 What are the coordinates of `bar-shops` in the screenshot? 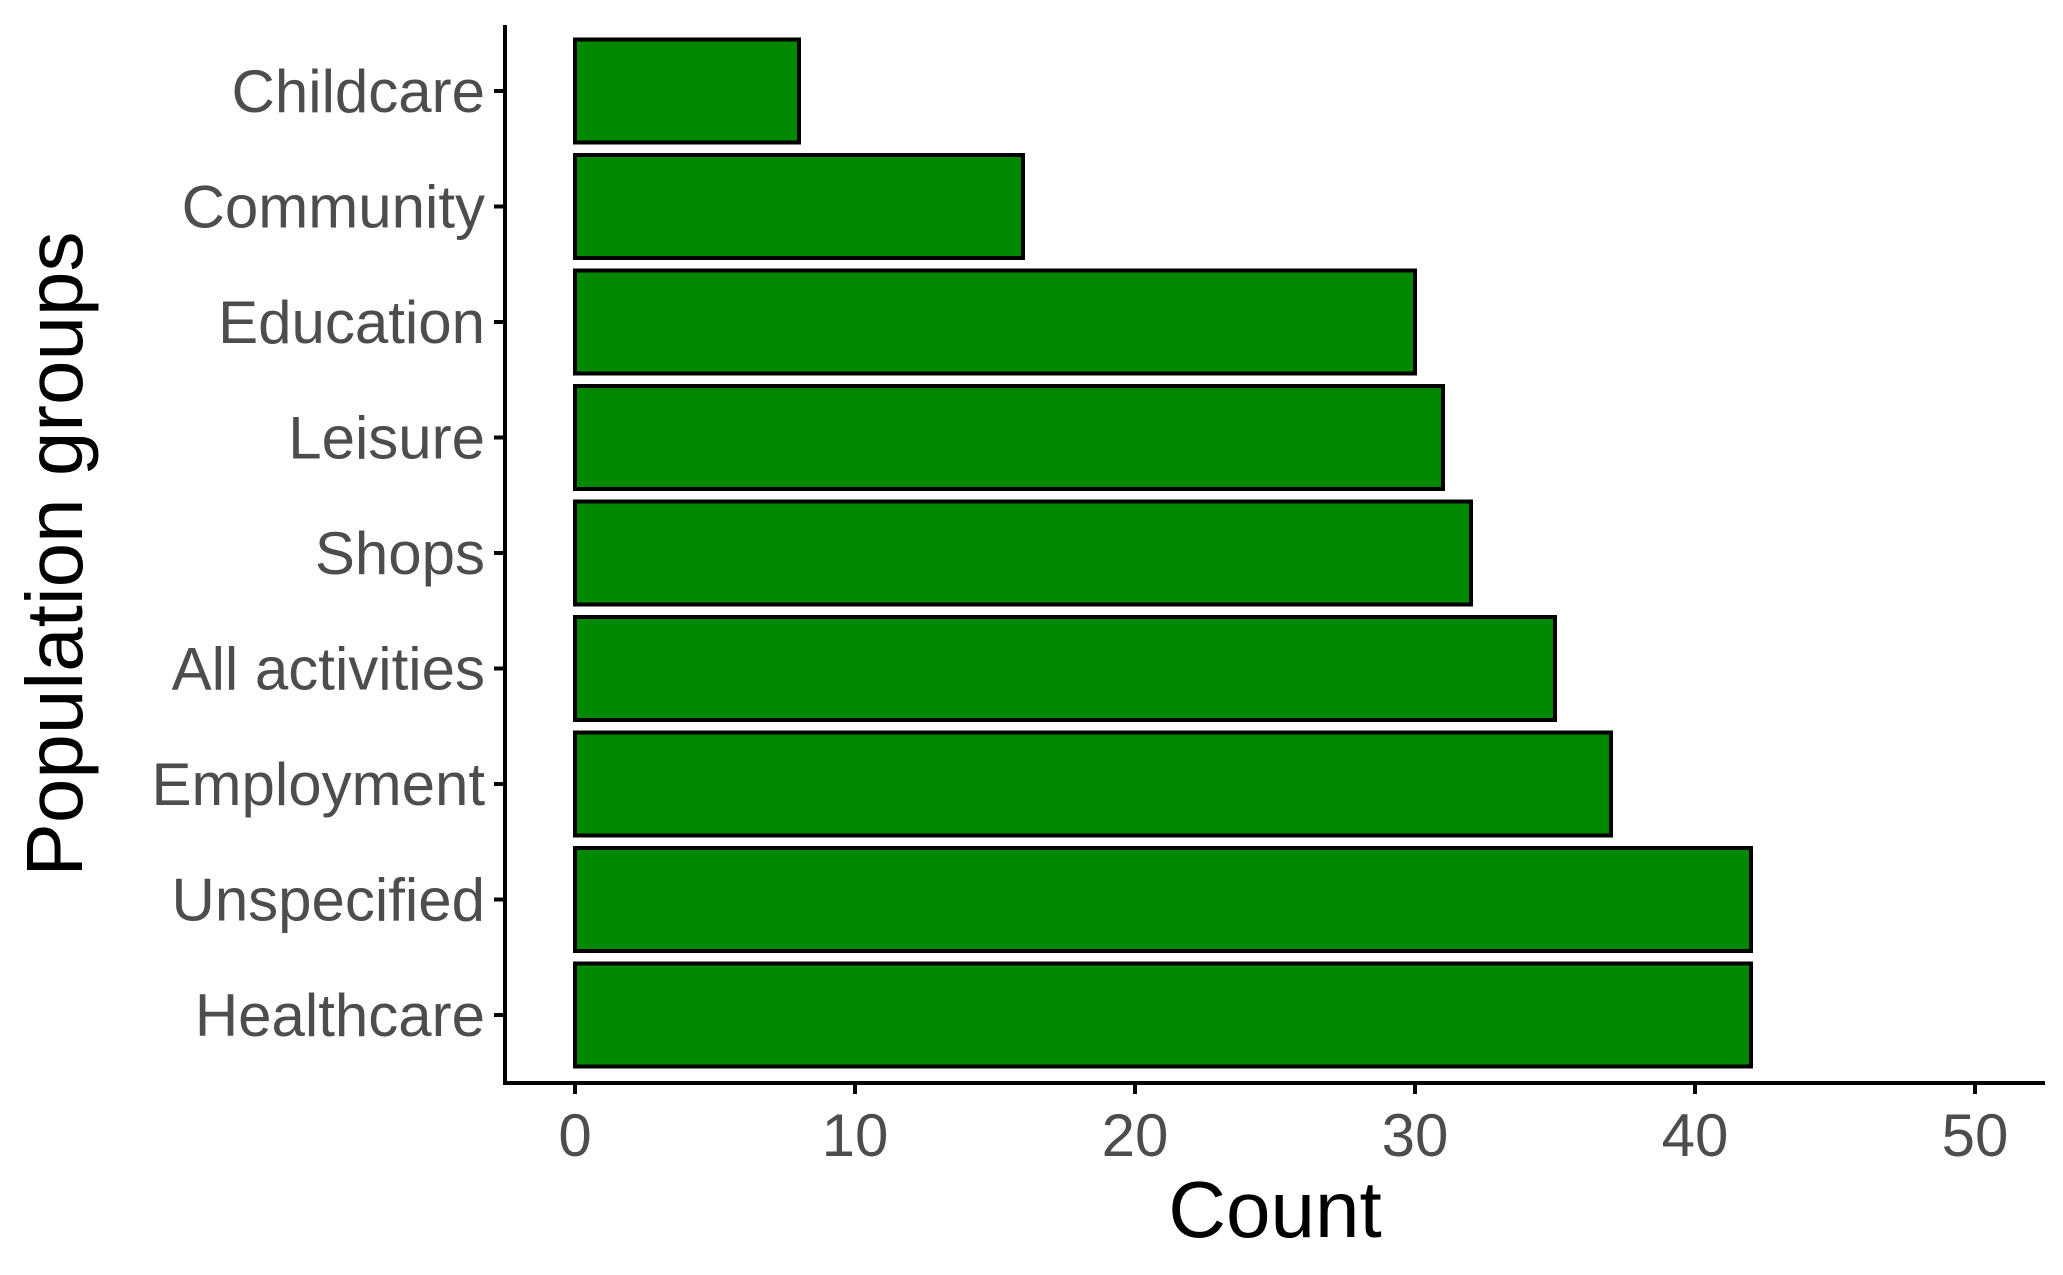 It's located at (1023, 553).